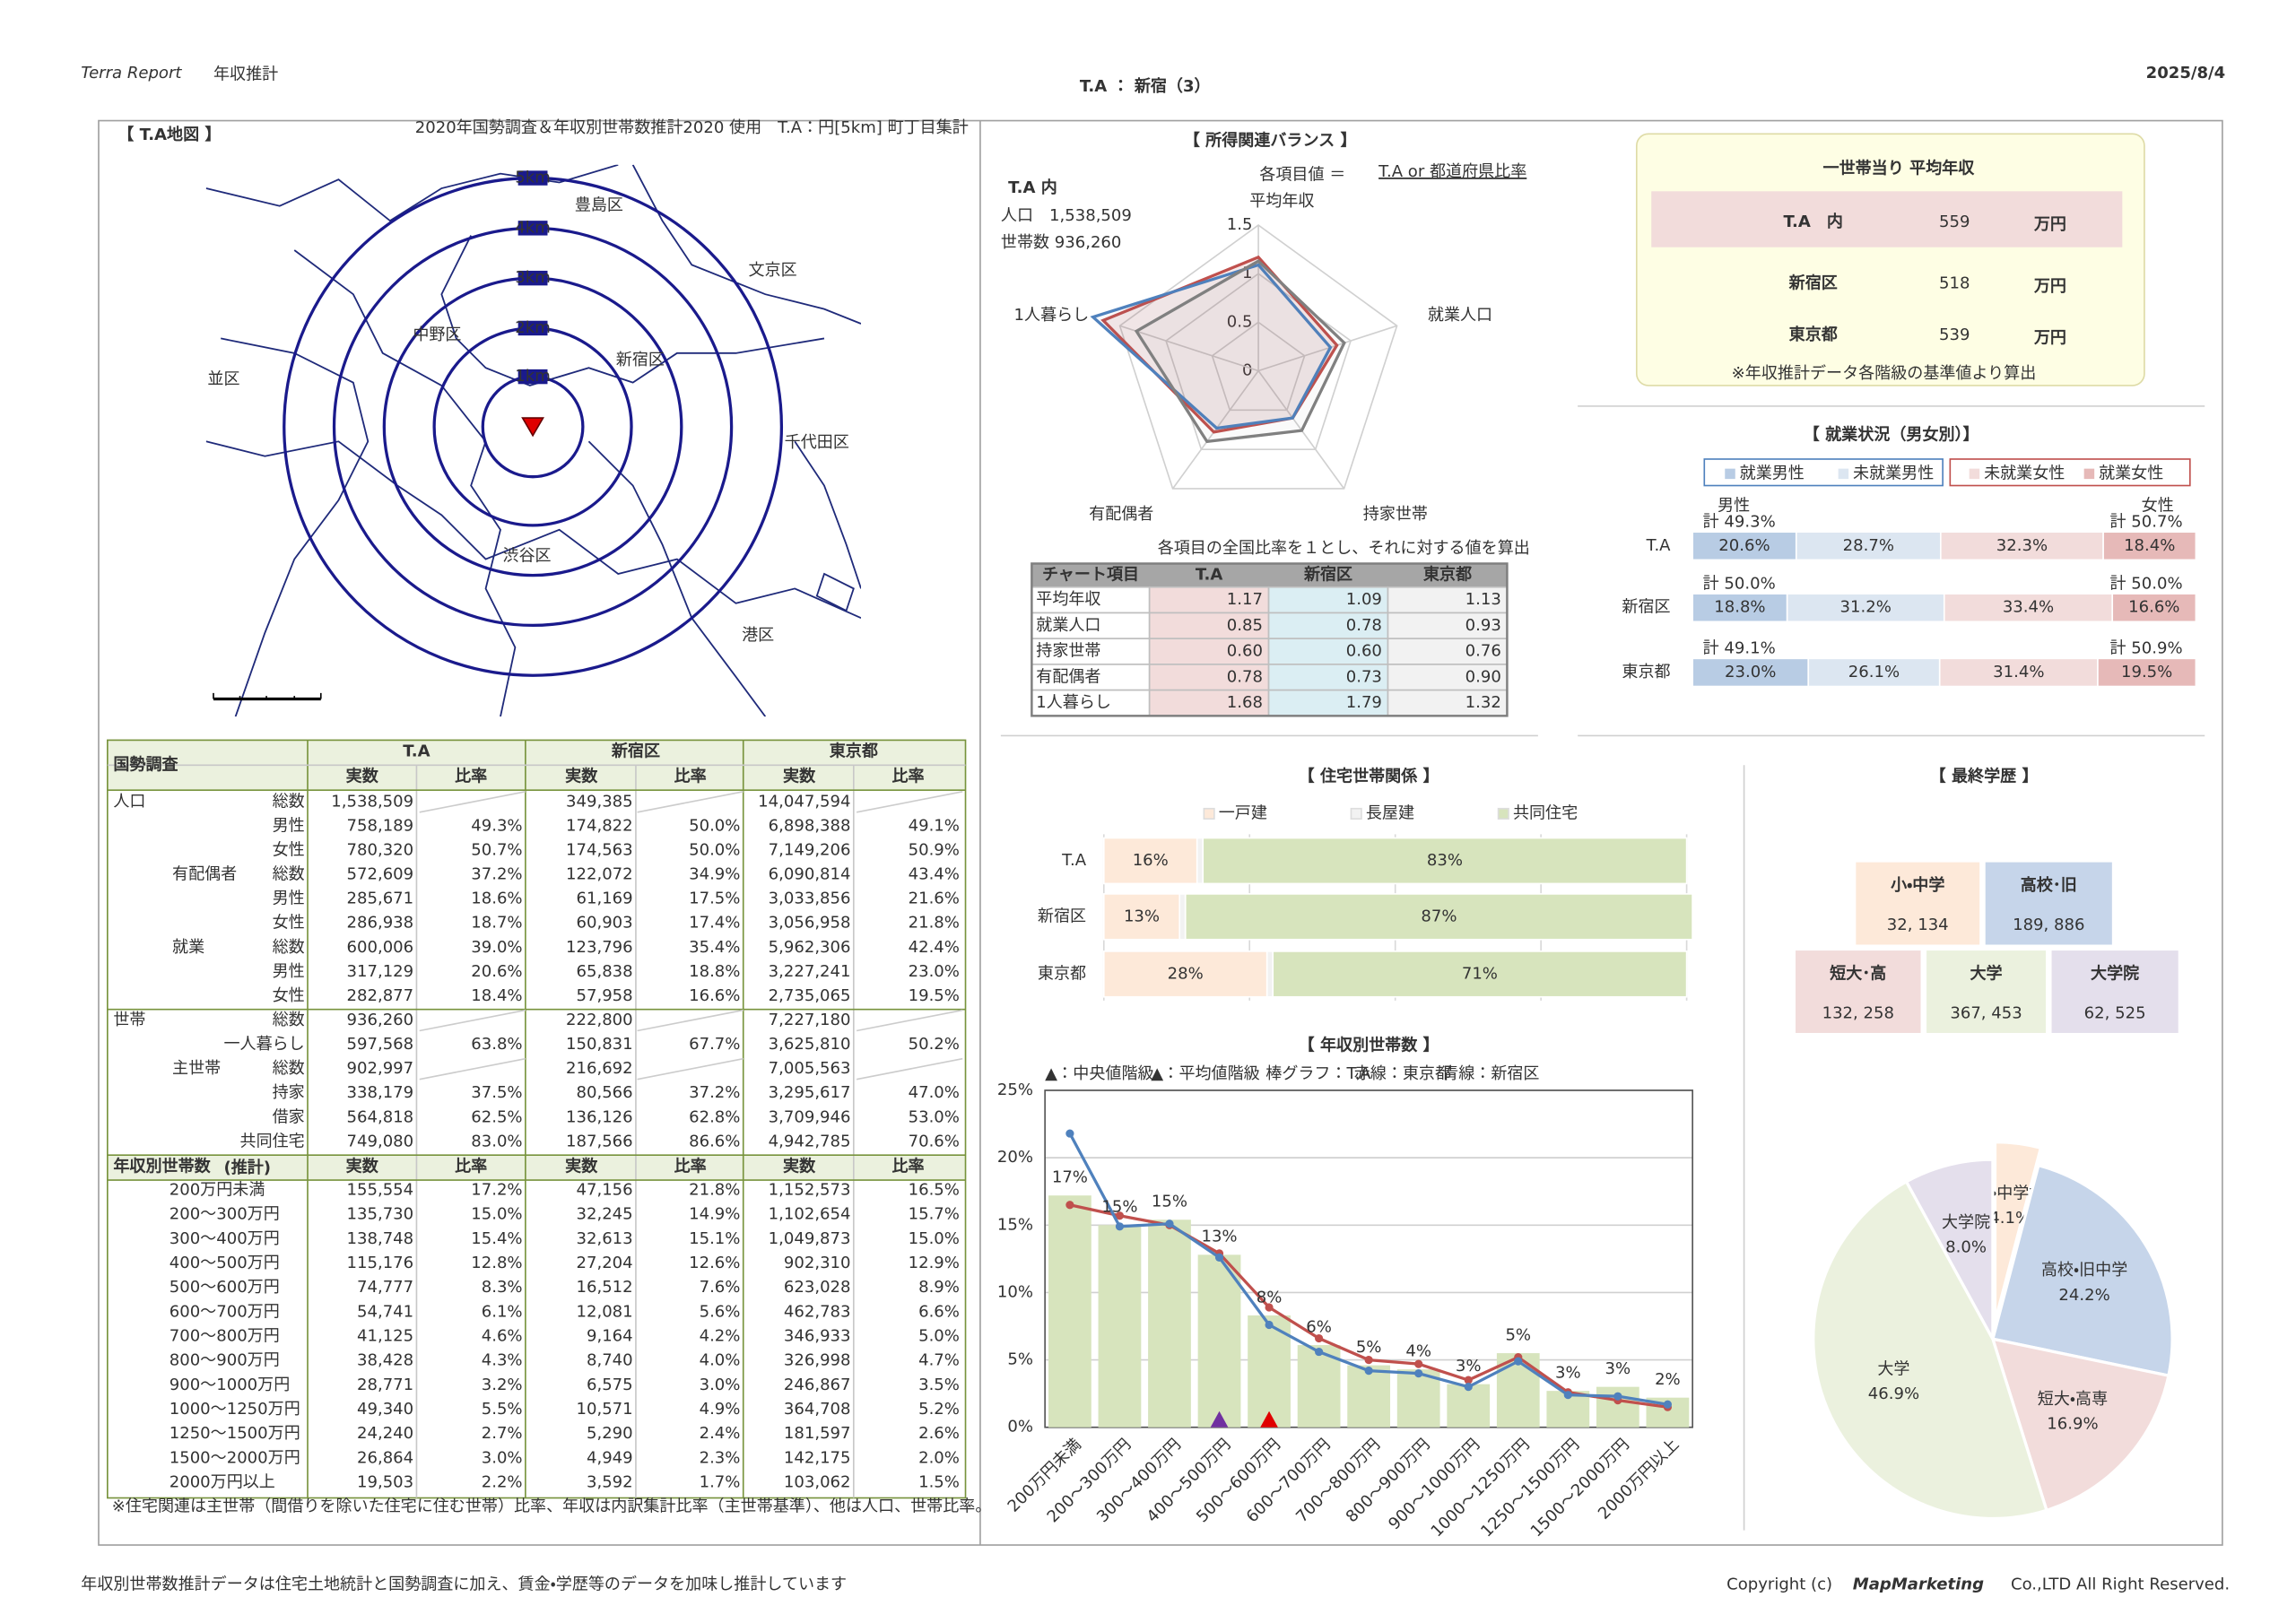  I want to click on ratio-cell: 5.6%, so click(720, 1311).